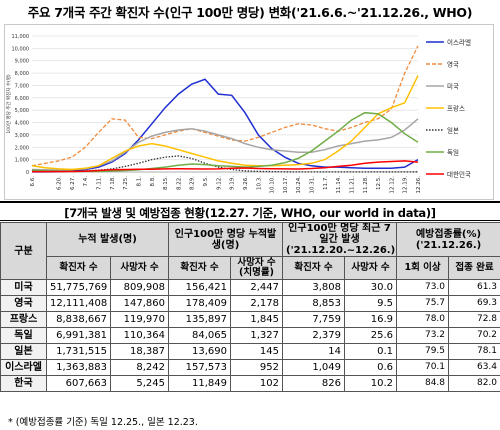 This screenshot has width=500, height=430. Describe the element at coordinates (23, 367) in the screenshot. I see `country-cell: 이스라엘` at that location.